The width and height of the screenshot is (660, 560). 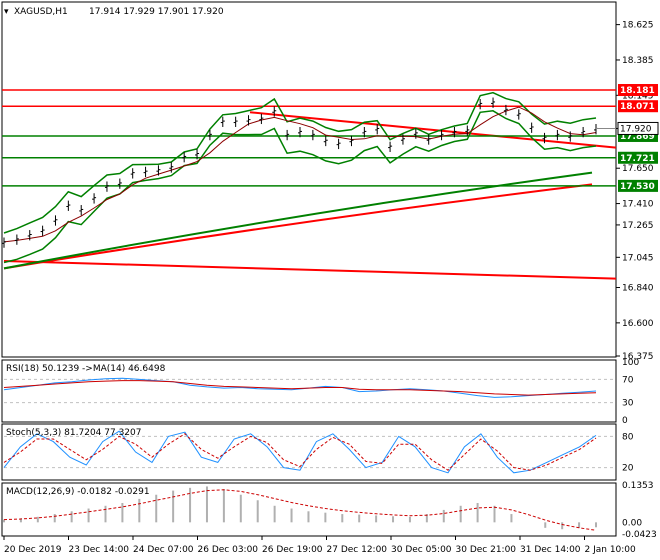 I want to click on time-axis-label: 31 Dec 14:00, so click(x=550, y=550).